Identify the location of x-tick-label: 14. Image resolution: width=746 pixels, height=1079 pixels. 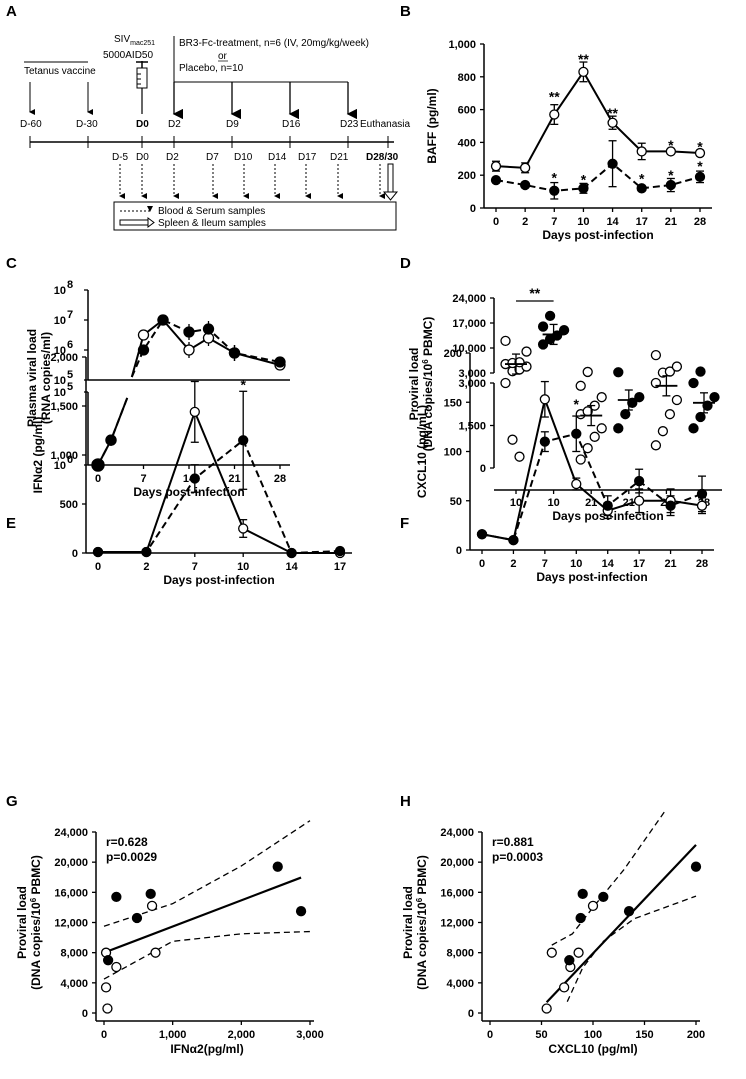
(608, 564).